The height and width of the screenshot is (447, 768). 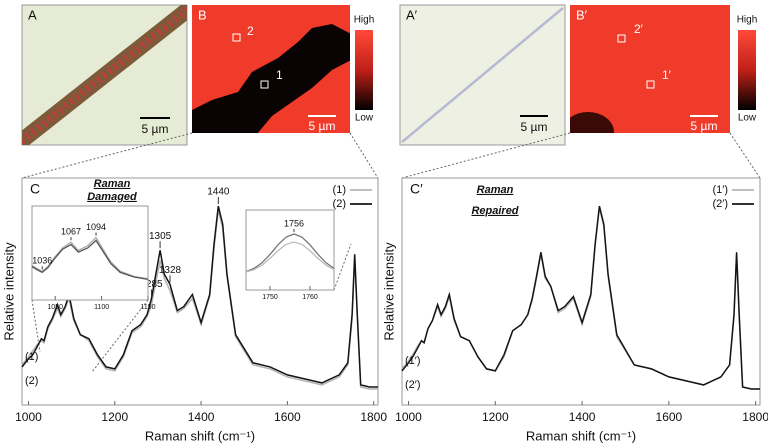 I want to click on image-b: B 2 1 5 µm High Low, so click(x=283, y=69).